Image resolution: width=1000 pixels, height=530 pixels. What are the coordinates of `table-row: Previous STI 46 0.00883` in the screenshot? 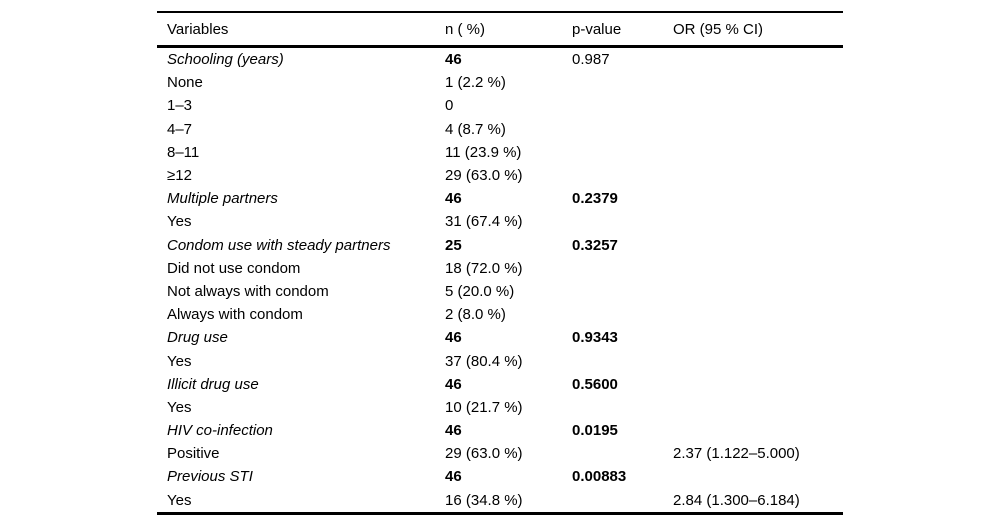 It's located at (500, 476).